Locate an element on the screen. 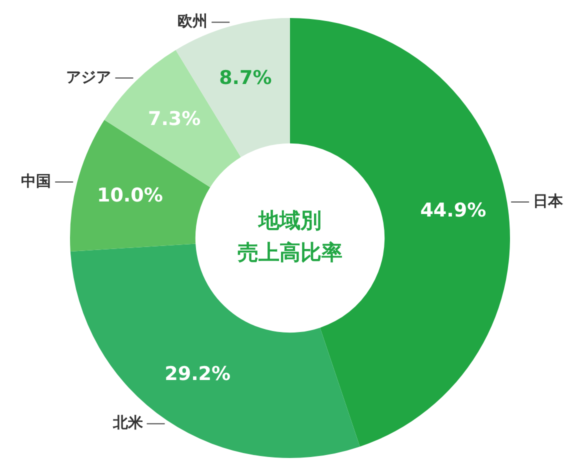 This screenshot has width=580, height=462. data-label: 7.3% is located at coordinates (174, 119).